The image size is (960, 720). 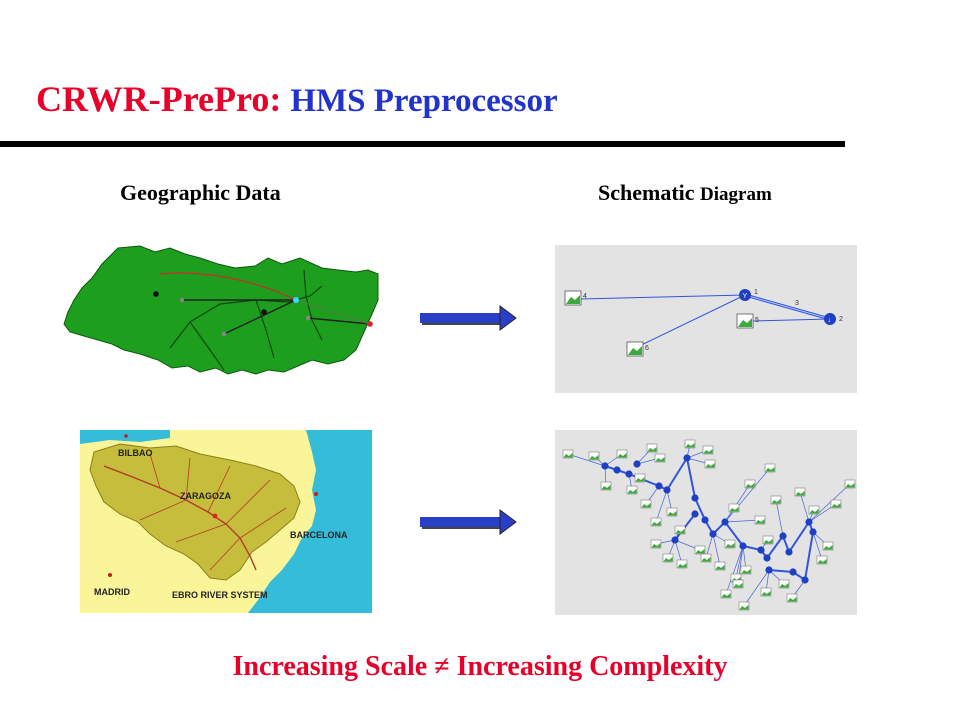 What do you see at coordinates (468, 522) in the screenshot?
I see `arrow-right-icon` at bounding box center [468, 522].